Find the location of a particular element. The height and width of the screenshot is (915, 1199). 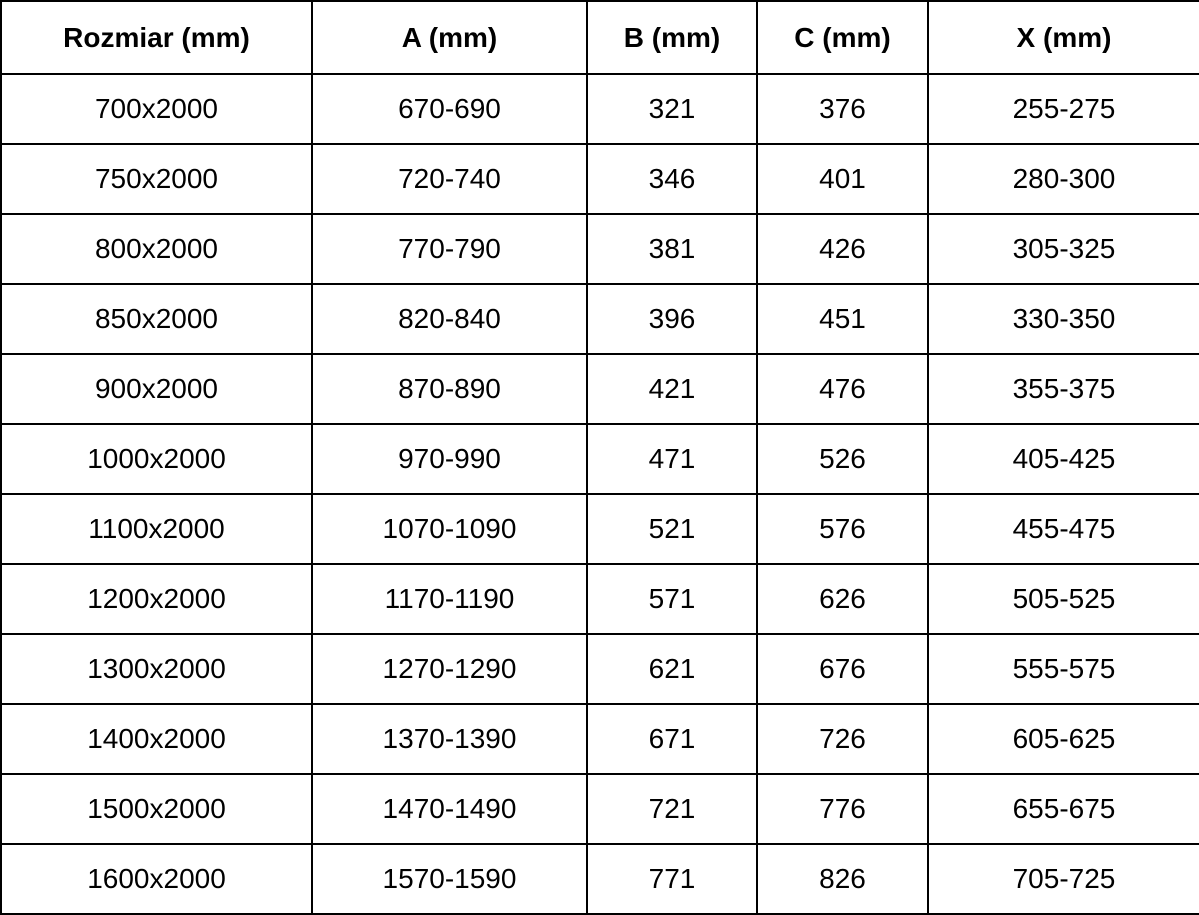

table-cell: 1200x2000 is located at coordinates (156, 599).